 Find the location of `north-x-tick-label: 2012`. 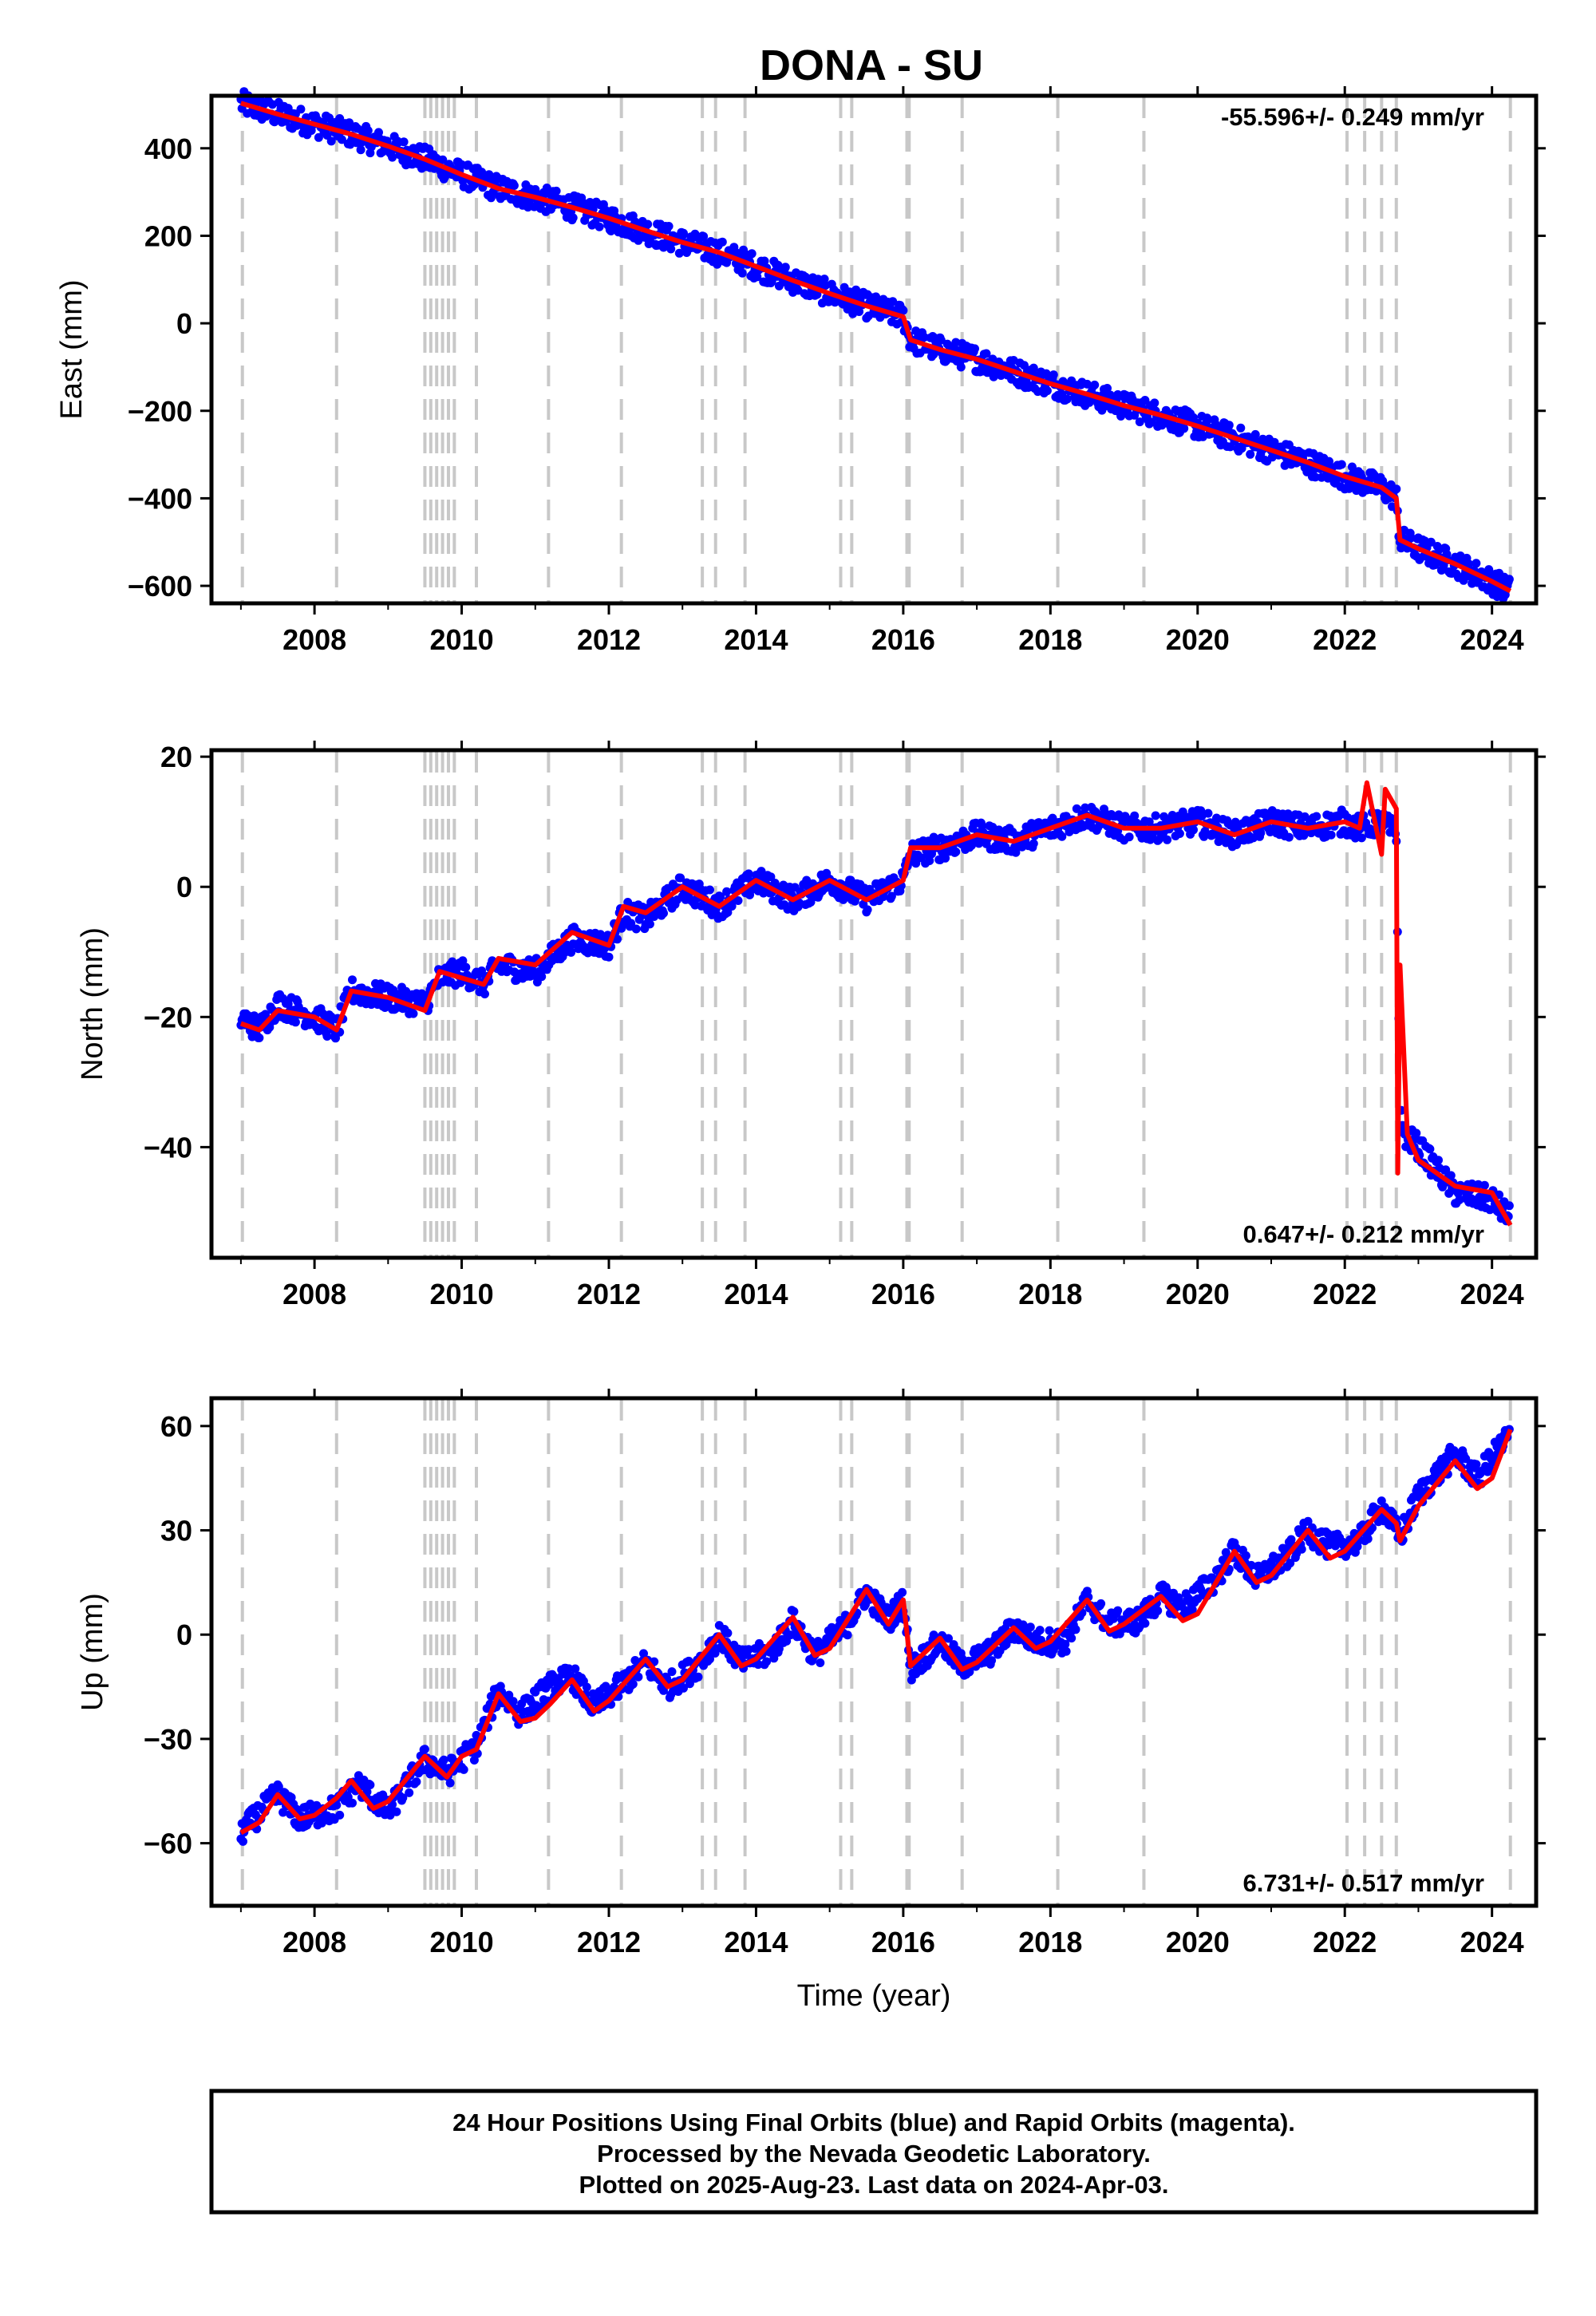

north-x-tick-label: 2012 is located at coordinates (609, 1294).